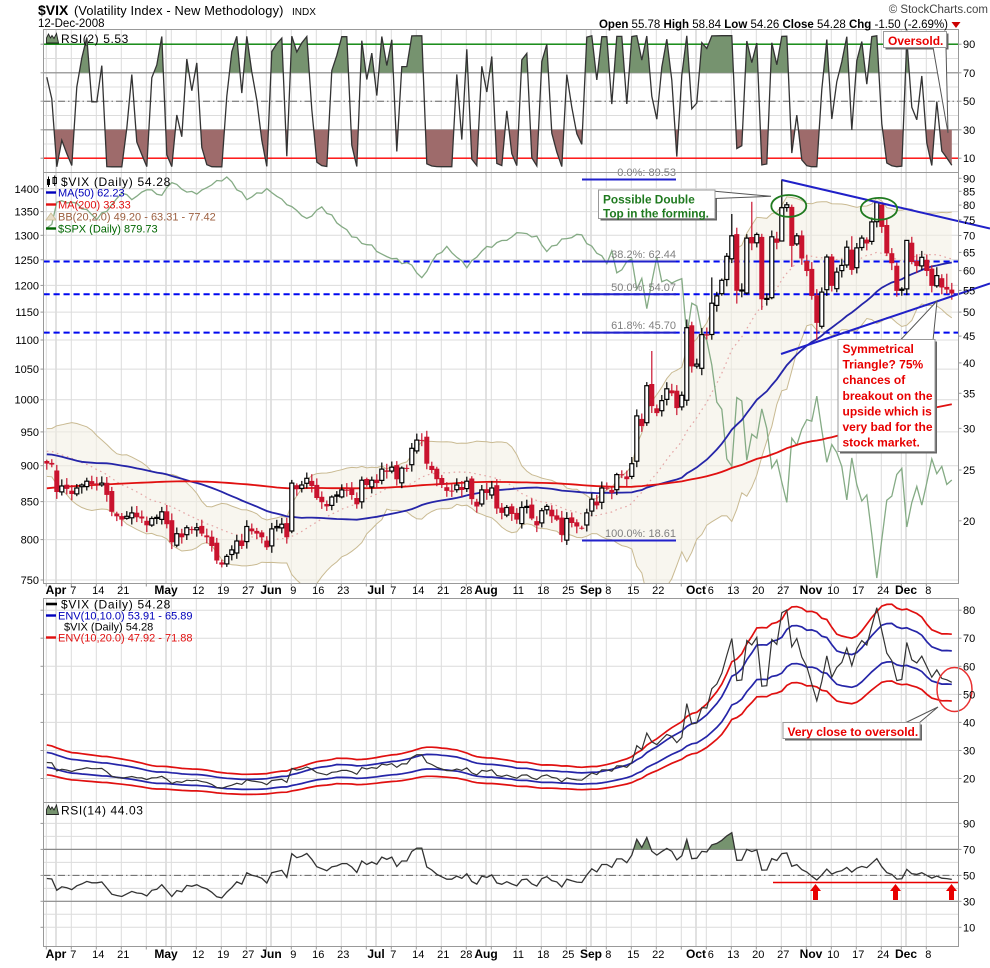 This screenshot has height=968, width=990. I want to click on svg-text: Oversold., so click(915, 41).